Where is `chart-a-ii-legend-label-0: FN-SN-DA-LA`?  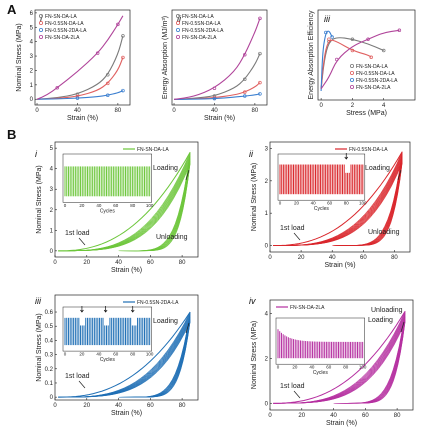 chart-a-ii-legend-label-0: FN-SN-DA-LA is located at coordinates (198, 17).